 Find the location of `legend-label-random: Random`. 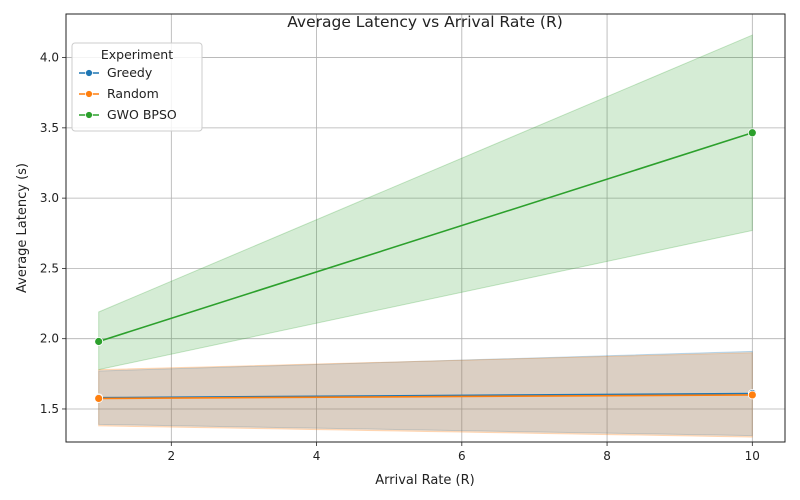

legend-label-random: Random is located at coordinates (133, 93).